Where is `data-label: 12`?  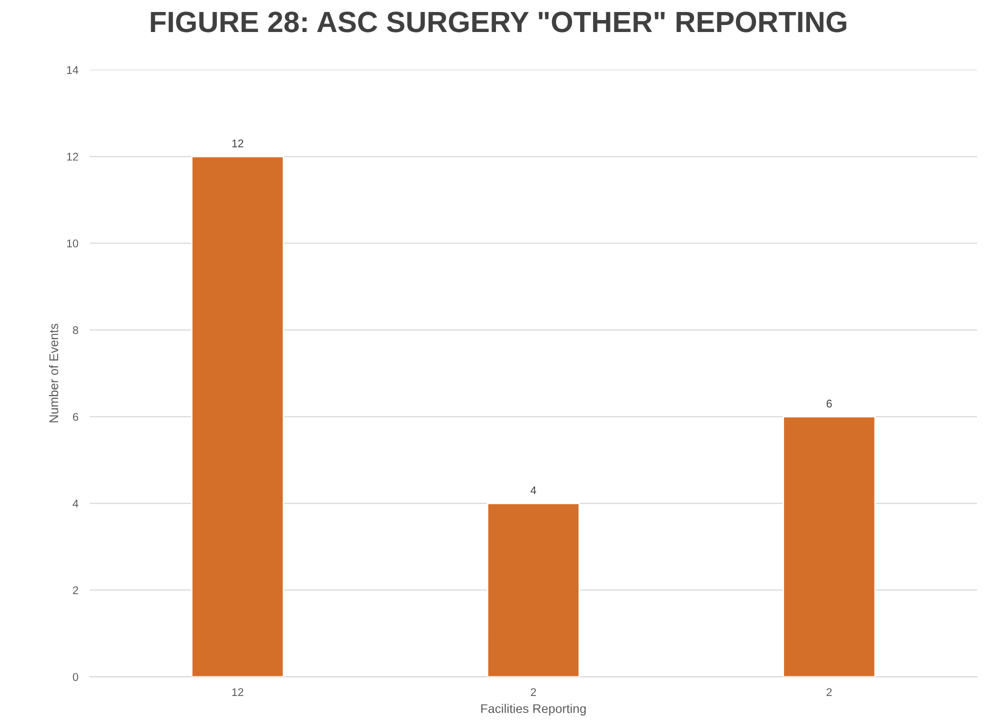
data-label: 12 is located at coordinates (238, 144).